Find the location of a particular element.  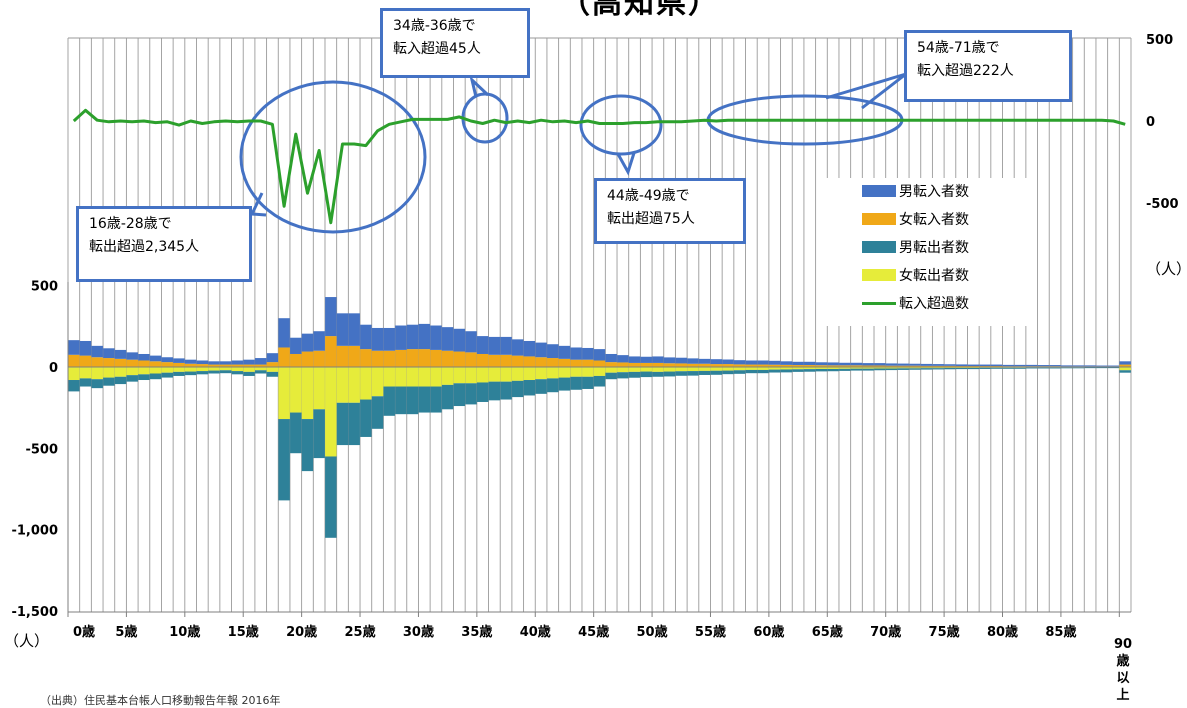

callout-16-28: 16歳-28歳で 転出超過2,345人 is located at coordinates (164, 244).